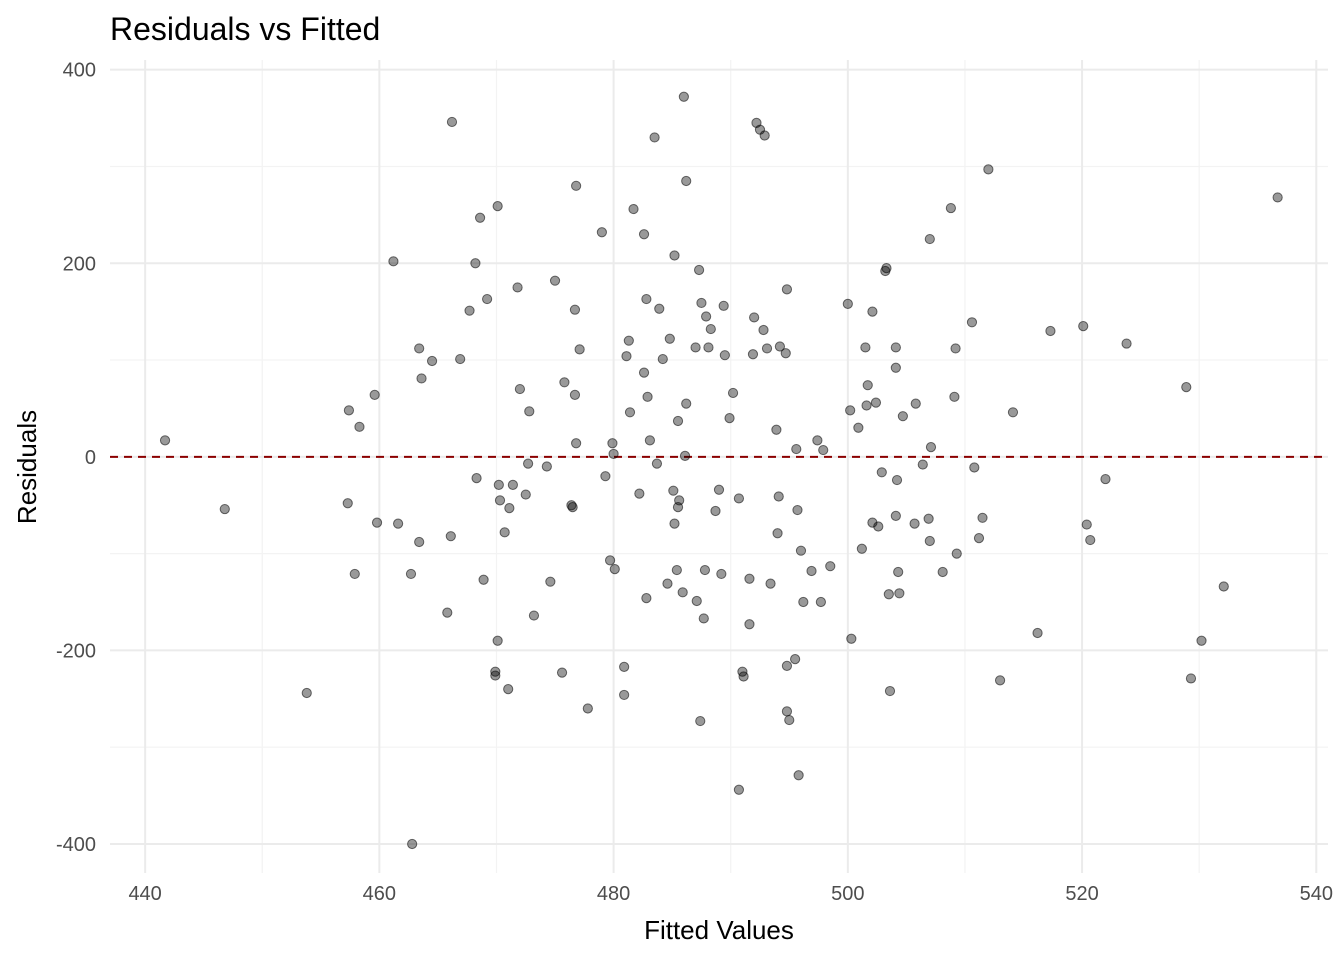  I want to click on x-tick-label: 500, so click(847, 894).